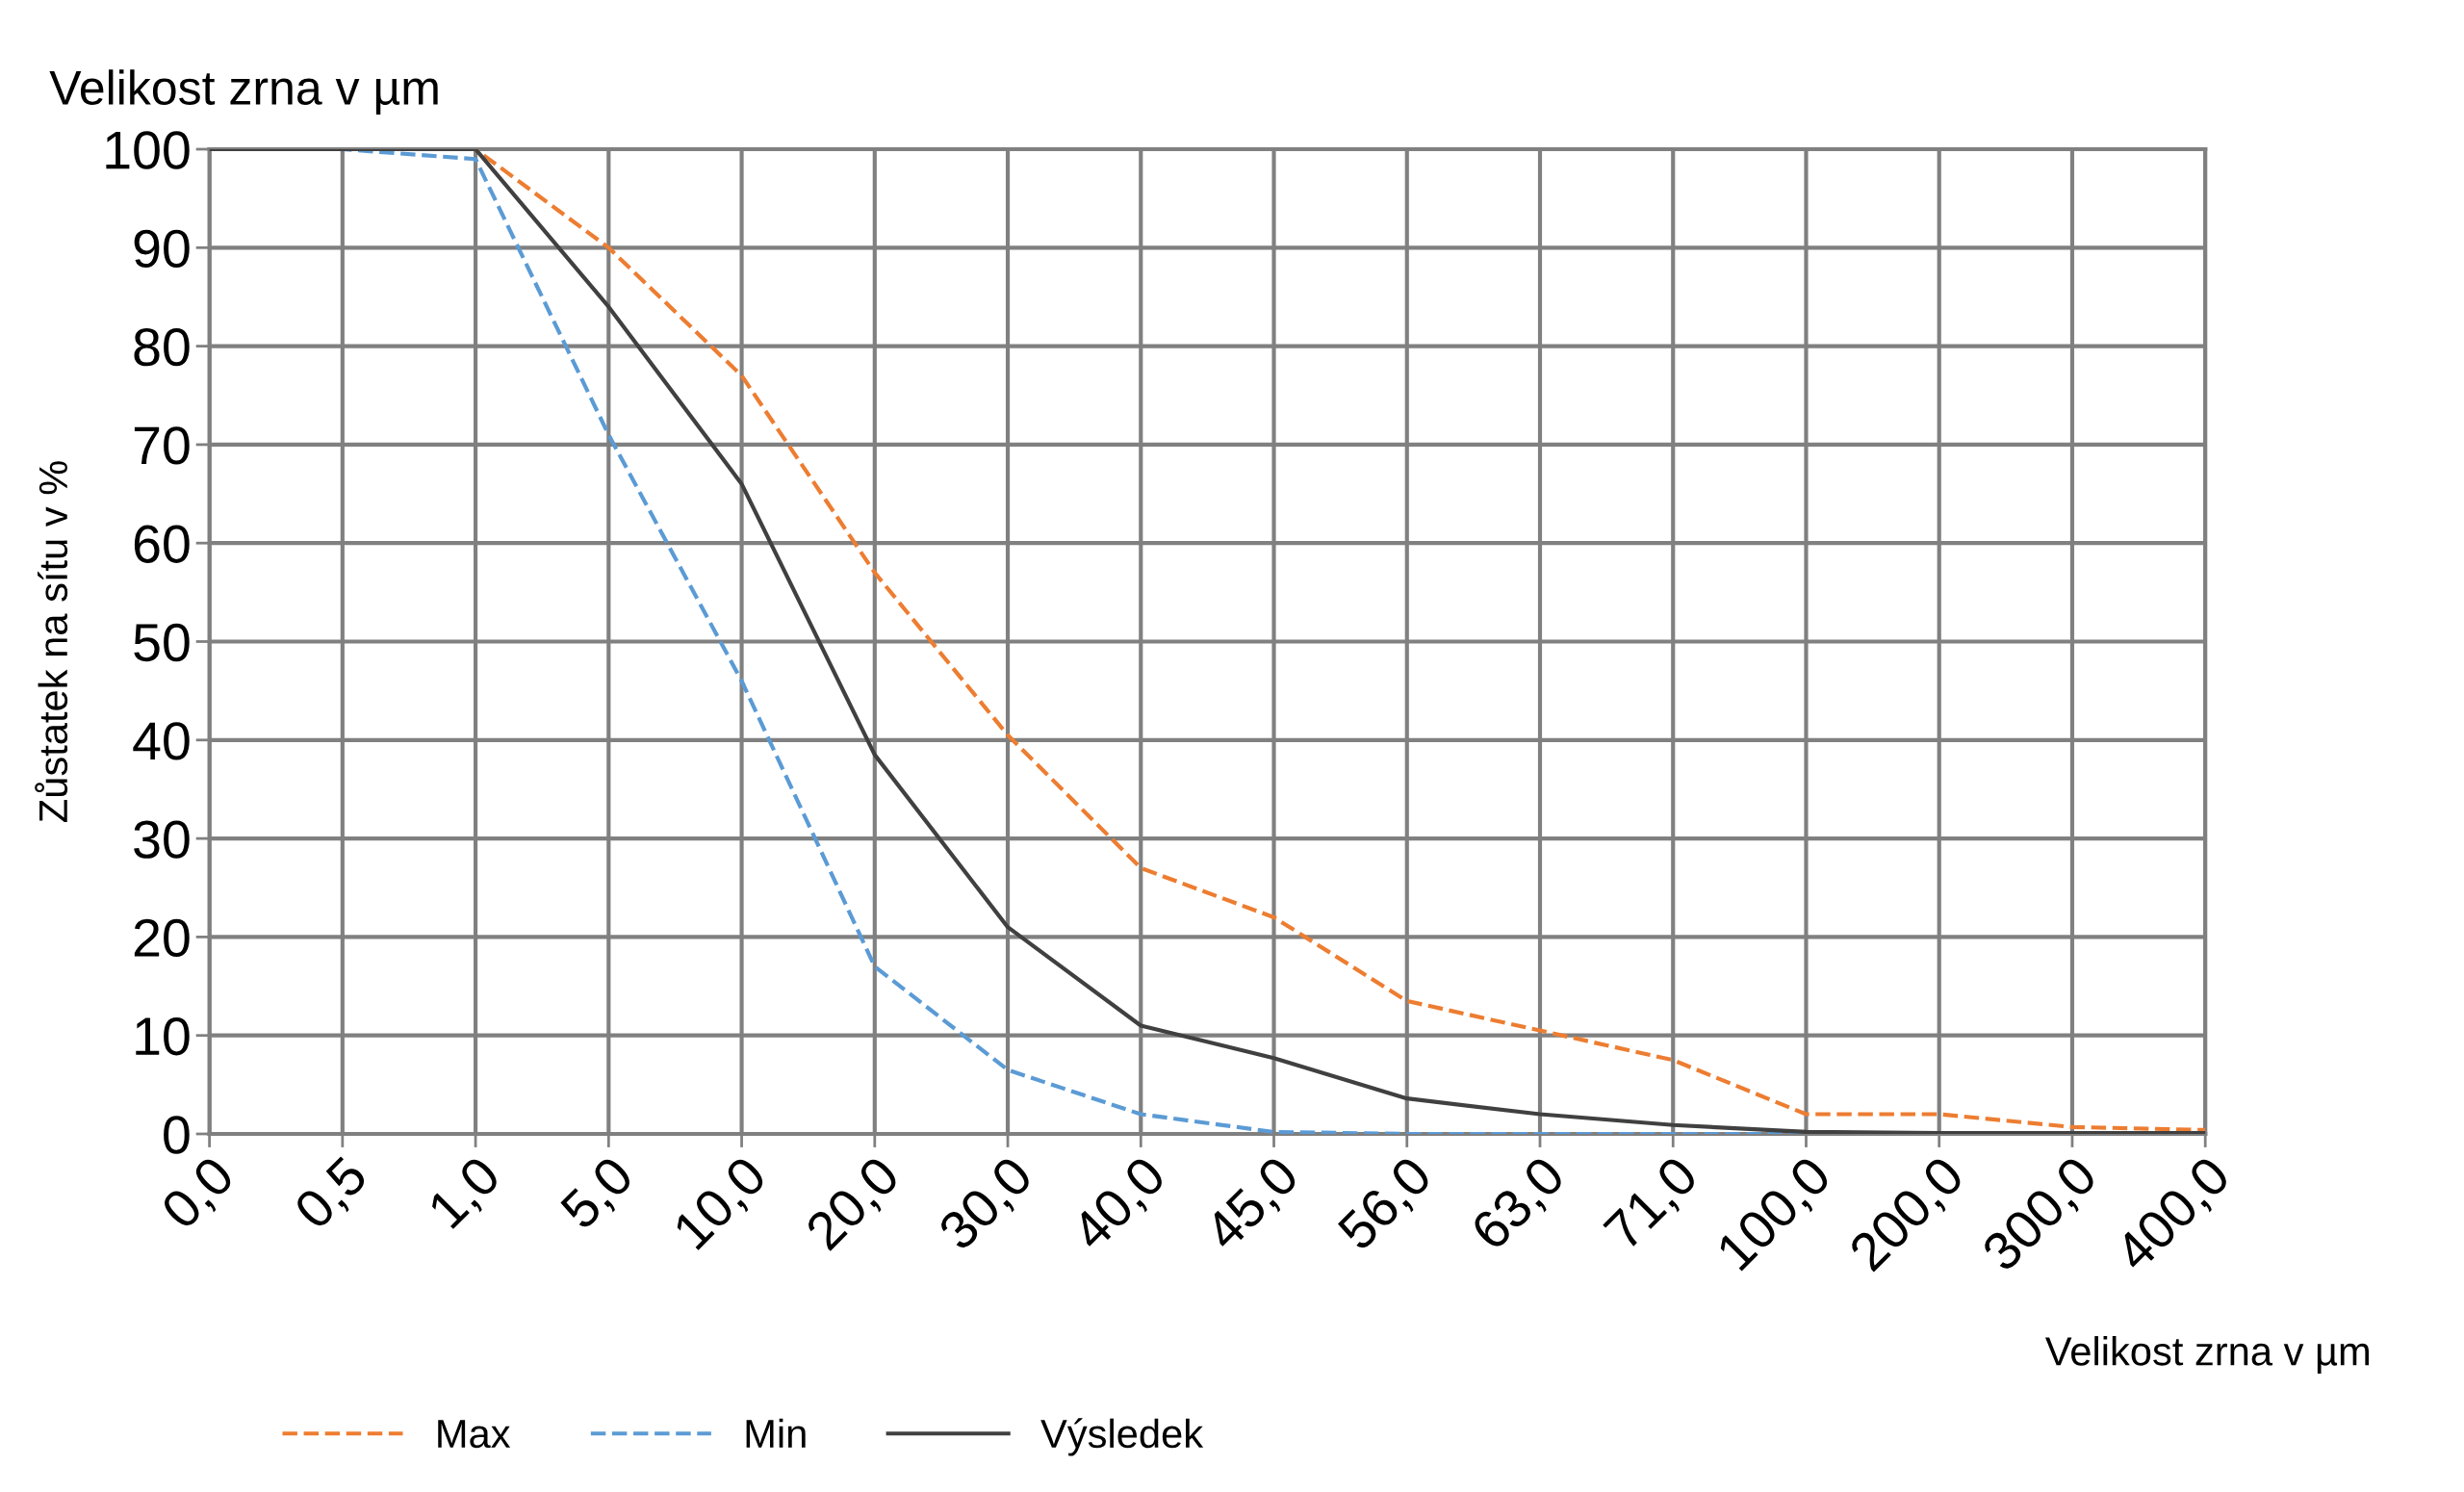  I want to click on x-tick-label: 45,0, so click(1253, 1205).